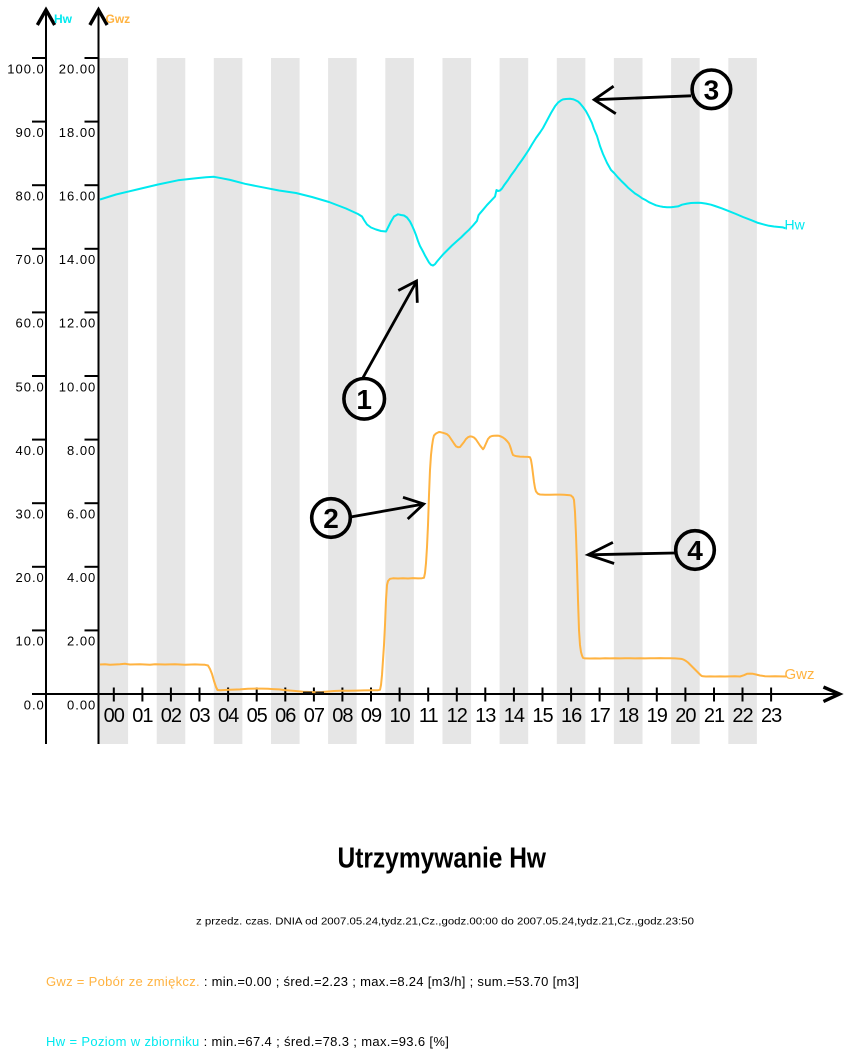 This screenshot has width=850, height=1062. Describe the element at coordinates (364, 399) in the screenshot. I see `svg-text: 1` at that location.